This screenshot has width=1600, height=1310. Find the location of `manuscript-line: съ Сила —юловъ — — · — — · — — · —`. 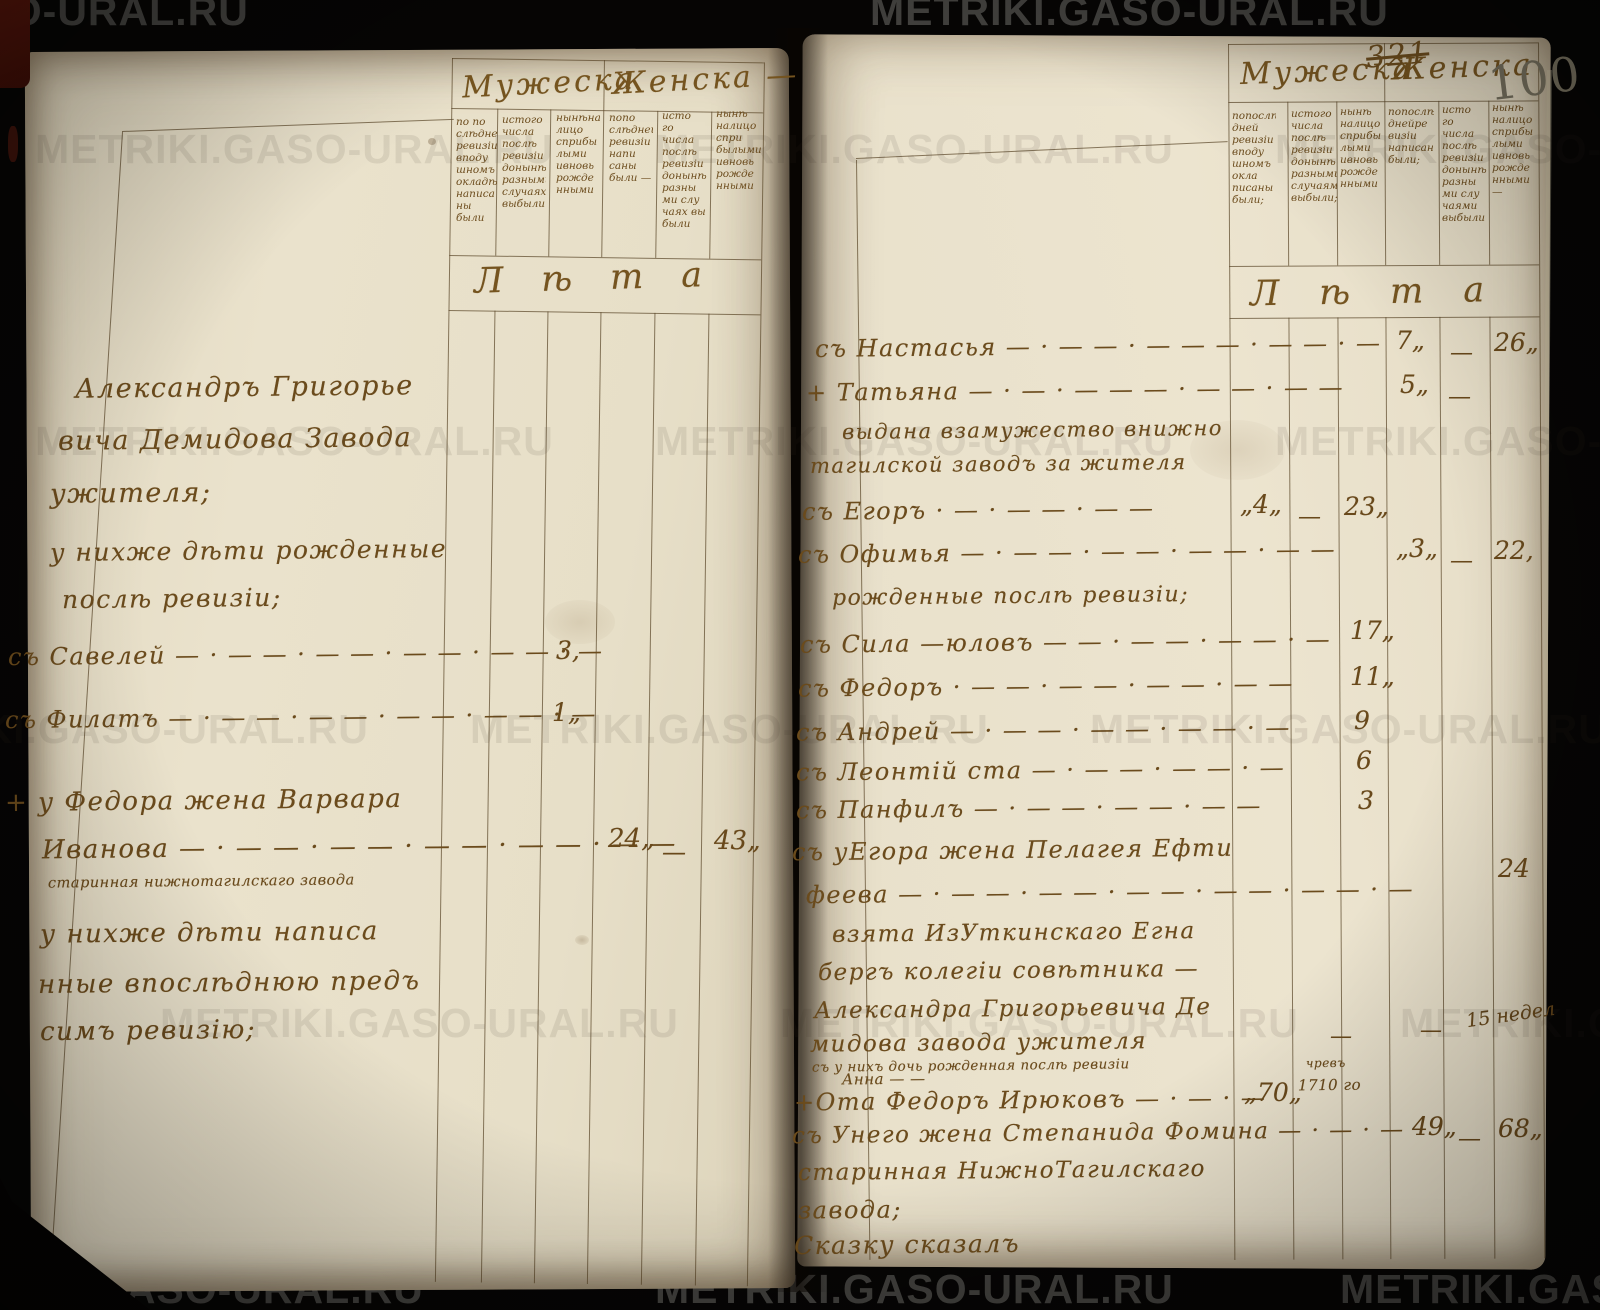

manuscript-line: съ Сила —юловъ — — · — — · — — · — is located at coordinates (1065, 642).